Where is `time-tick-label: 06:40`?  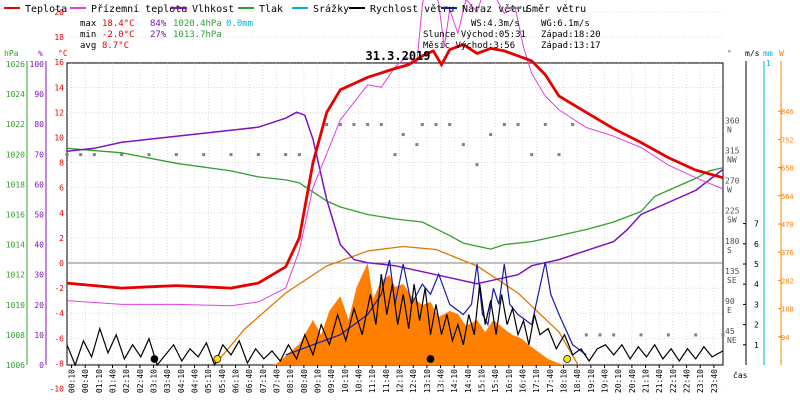
time-tick-label: 06:40 is located at coordinates (249, 381).